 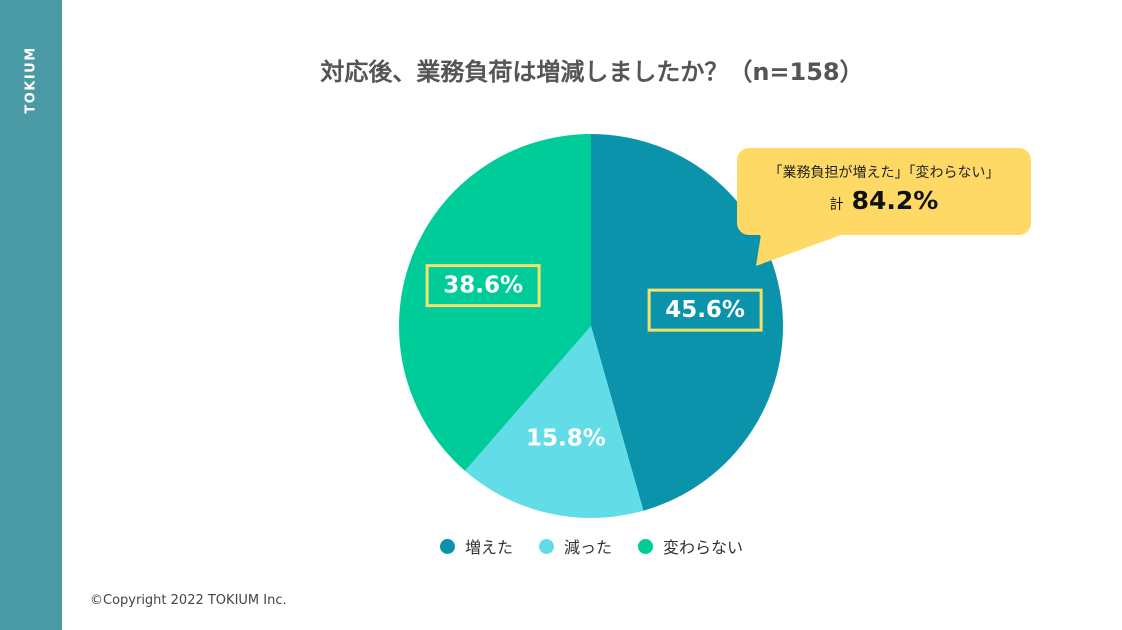 I want to click on legend-item-decreased: 減った, so click(x=575, y=546).